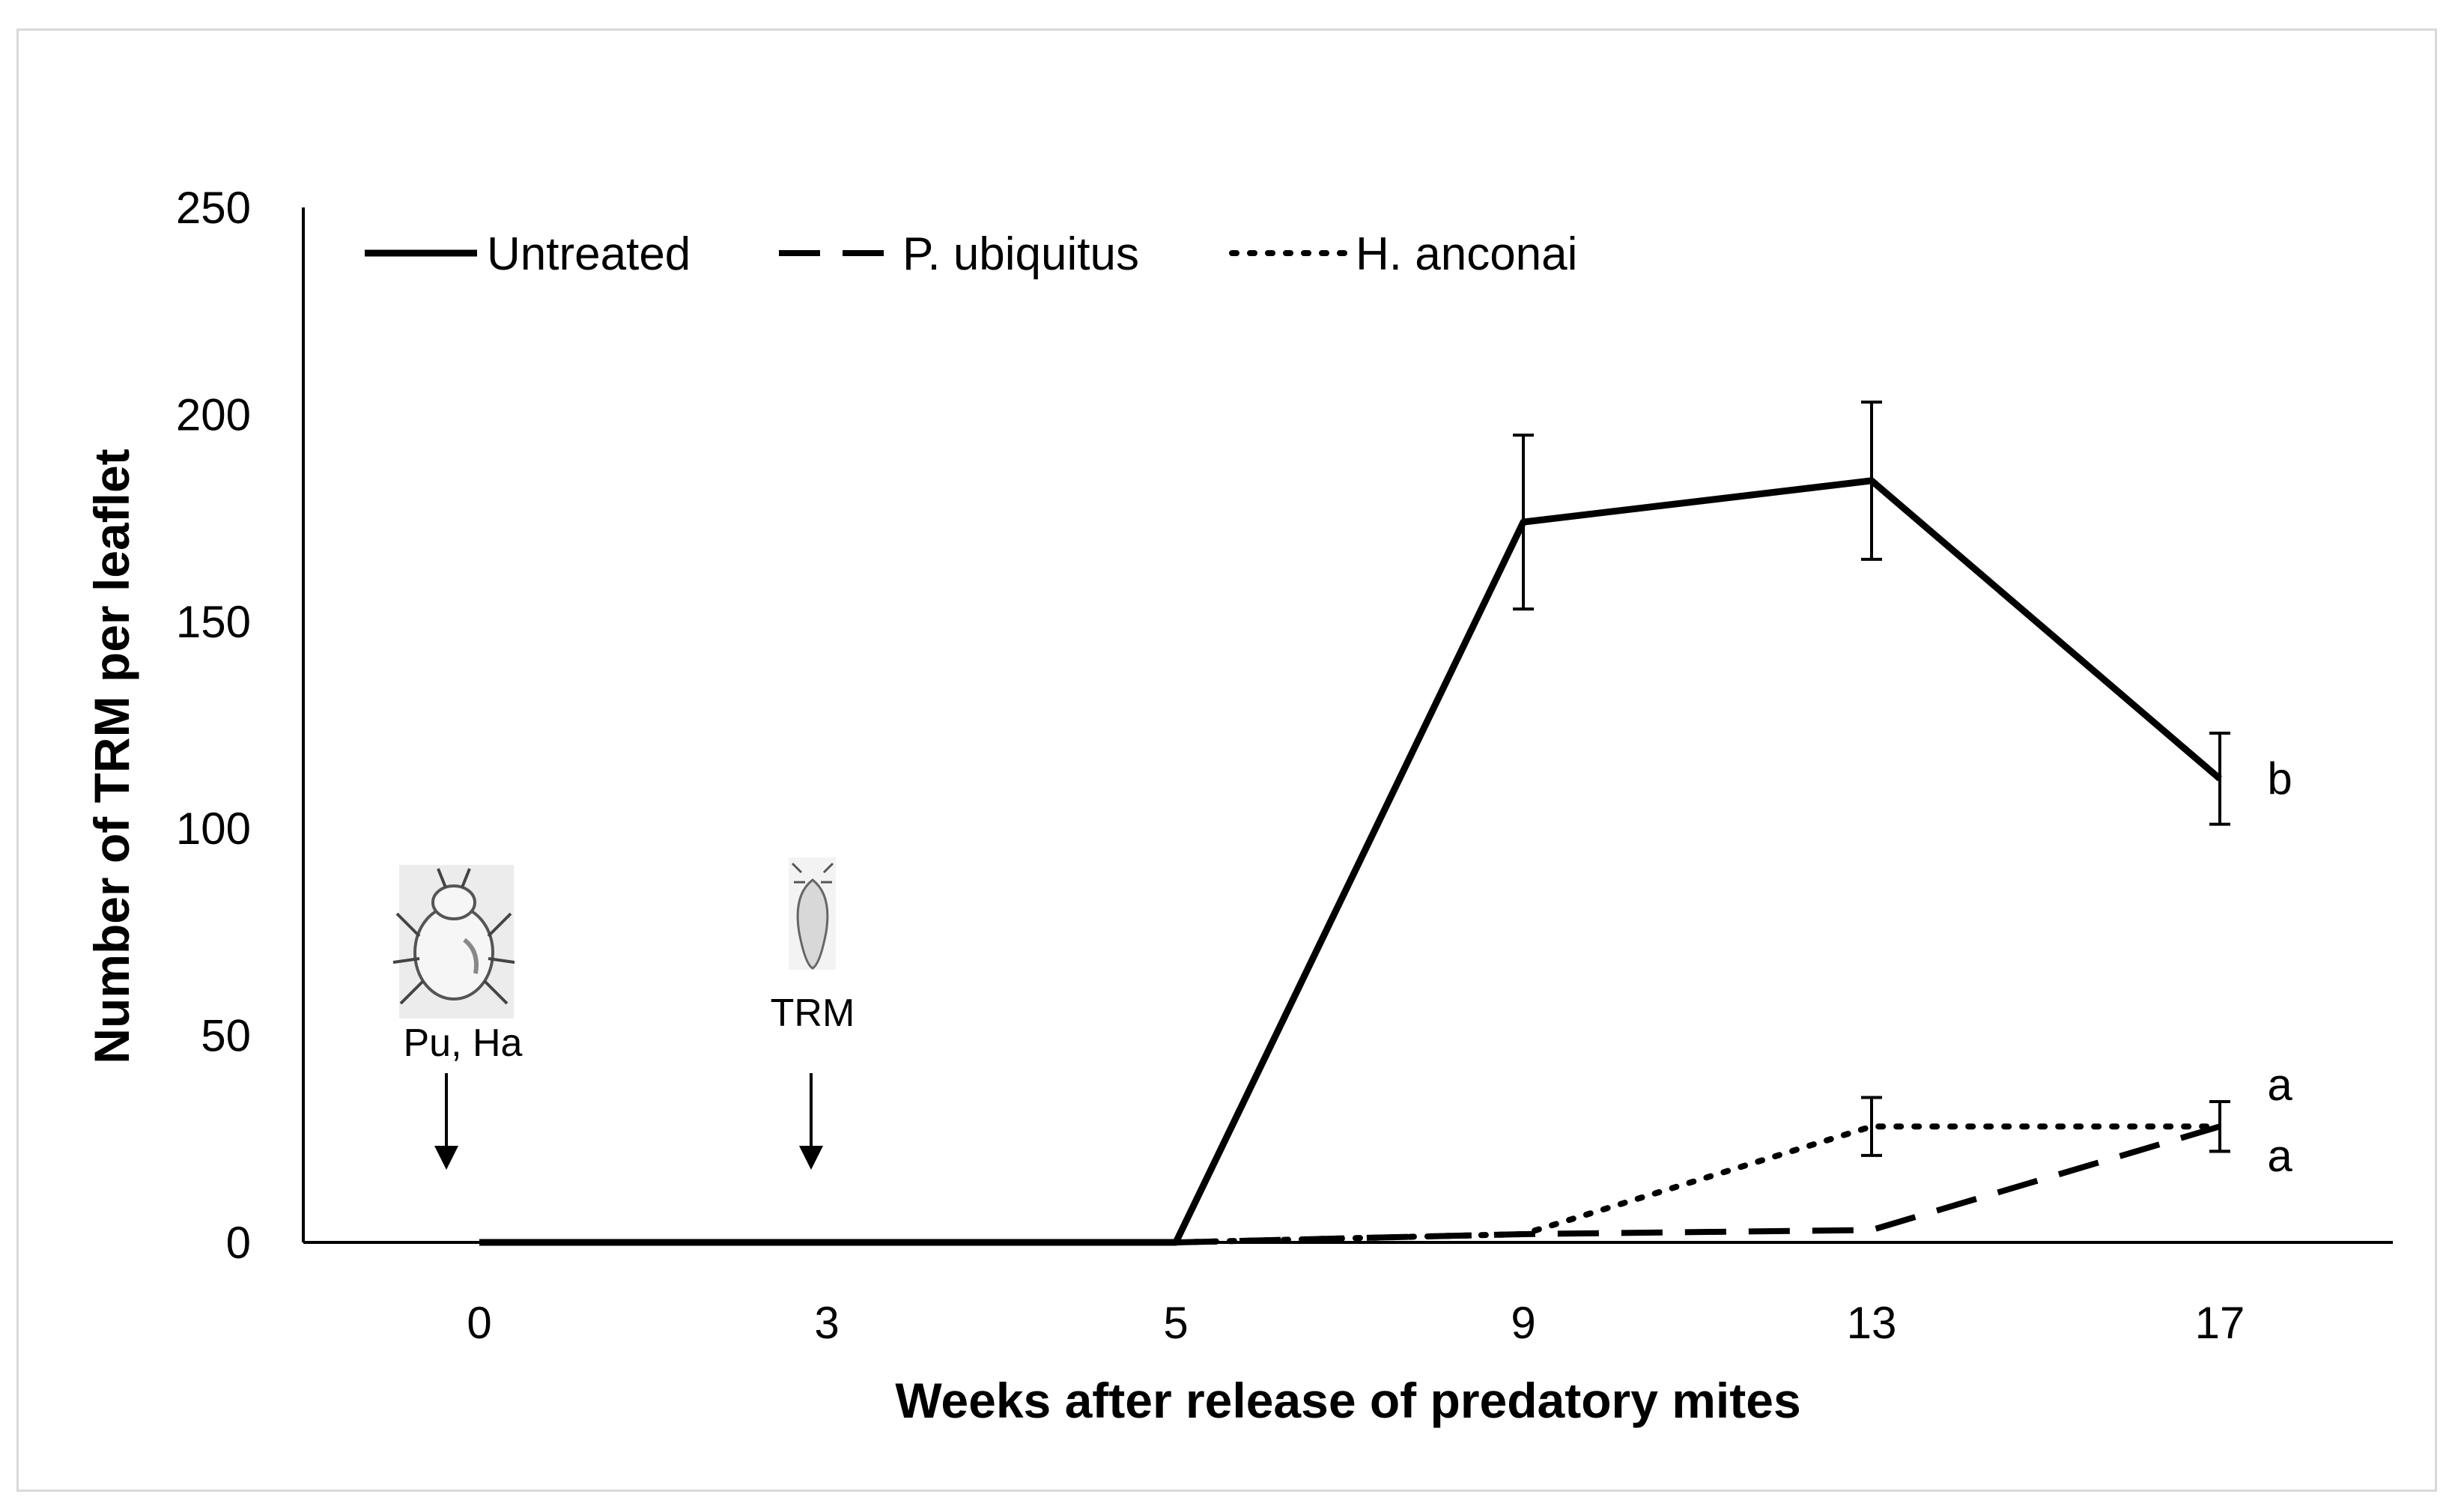 This screenshot has width=2455, height=1512. I want to click on legend: Untreated P. ubiquitus H. anconai, so click(971, 254).